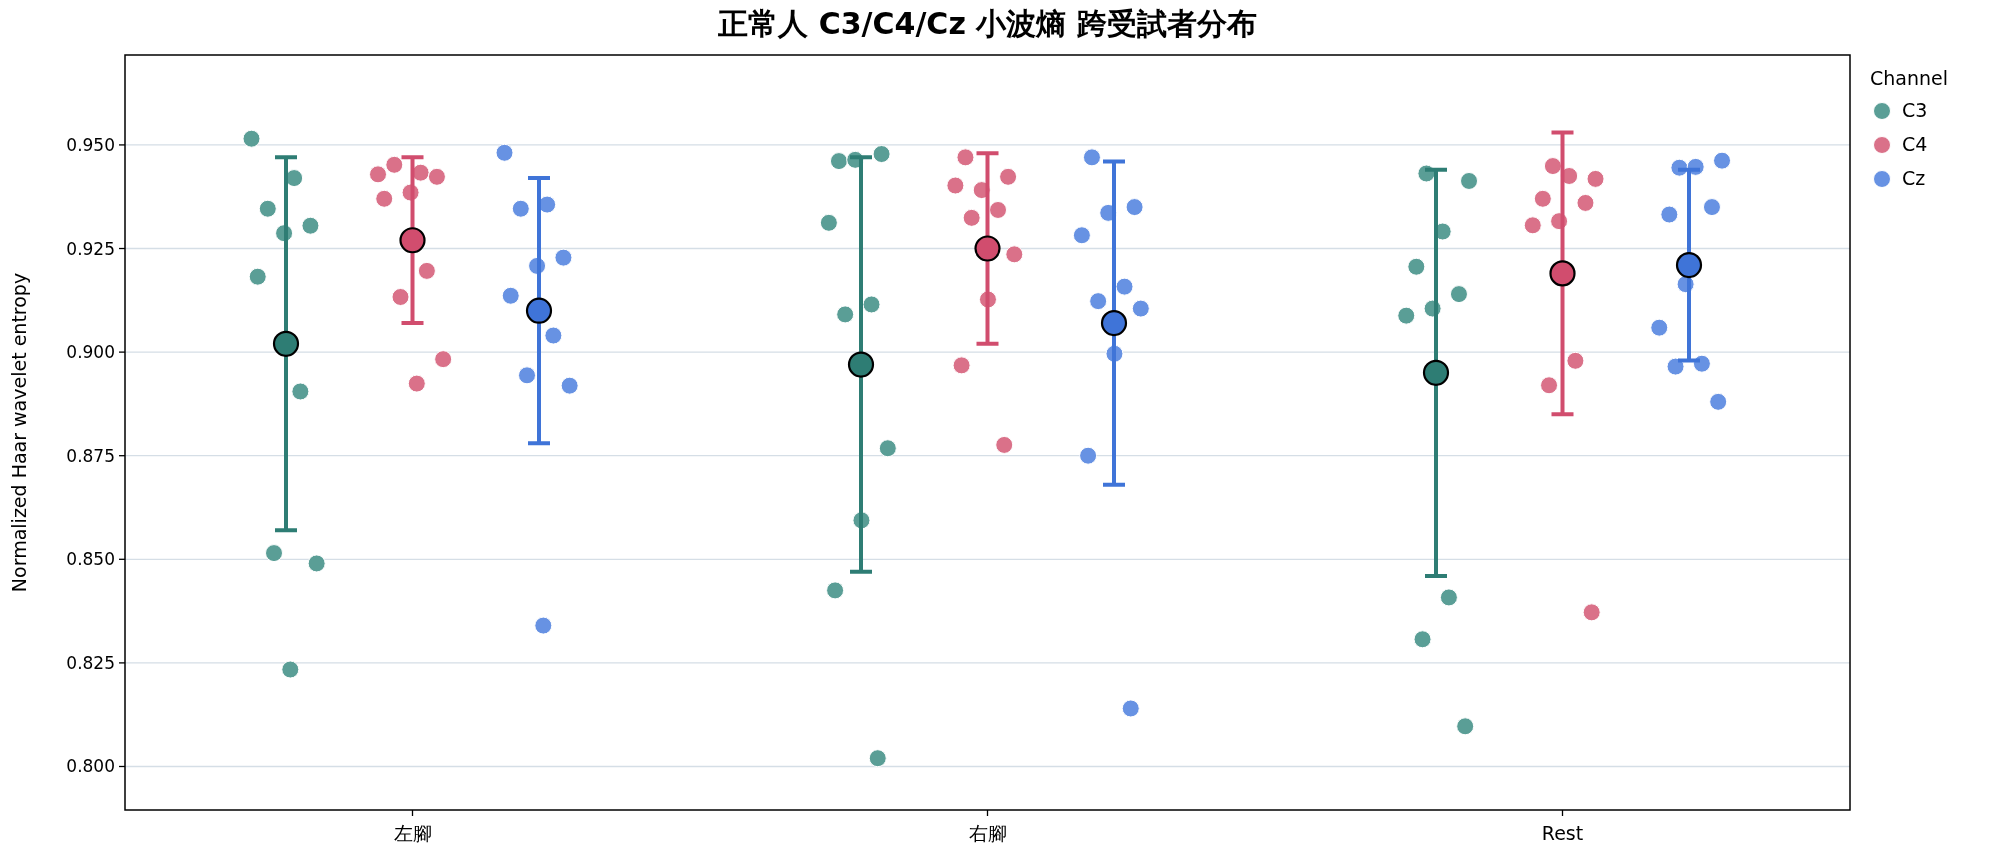  What do you see at coordinates (90, 352) in the screenshot?
I see `y-tick-label: 0.900` at bounding box center [90, 352].